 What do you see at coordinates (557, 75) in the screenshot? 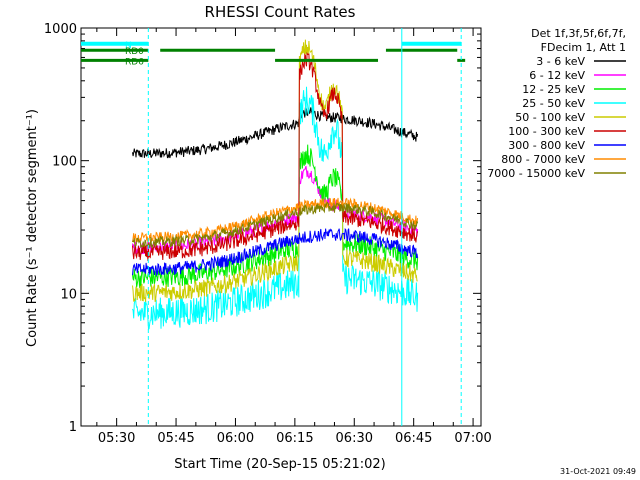
I see `legend-entry: 6 - 12 keV` at bounding box center [557, 75].